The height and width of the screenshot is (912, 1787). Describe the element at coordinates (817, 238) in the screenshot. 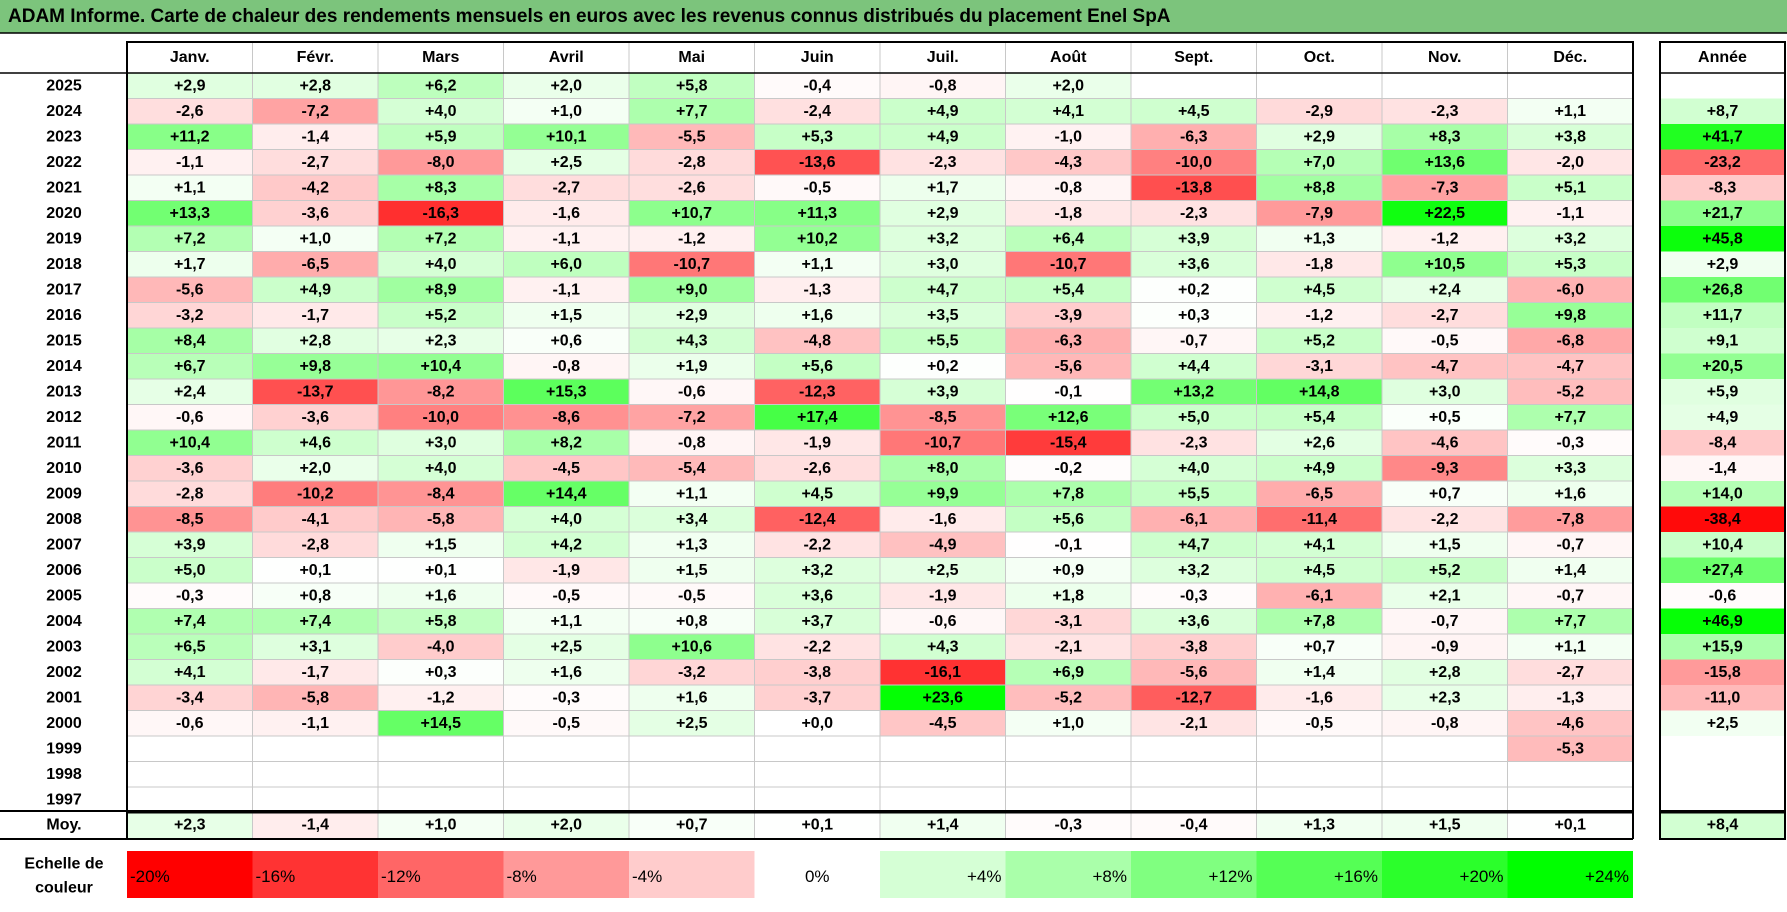

I see `cell-value: +10,2` at that location.